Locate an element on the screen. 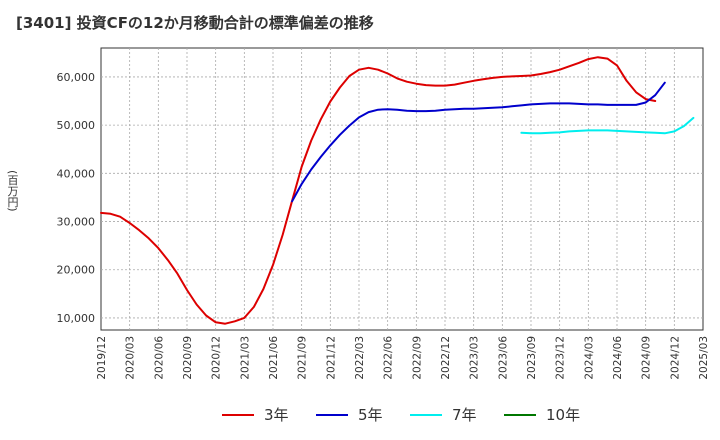 This screenshot has width=720, height=440. legend-item-7y: 7年 is located at coordinates (443, 414).